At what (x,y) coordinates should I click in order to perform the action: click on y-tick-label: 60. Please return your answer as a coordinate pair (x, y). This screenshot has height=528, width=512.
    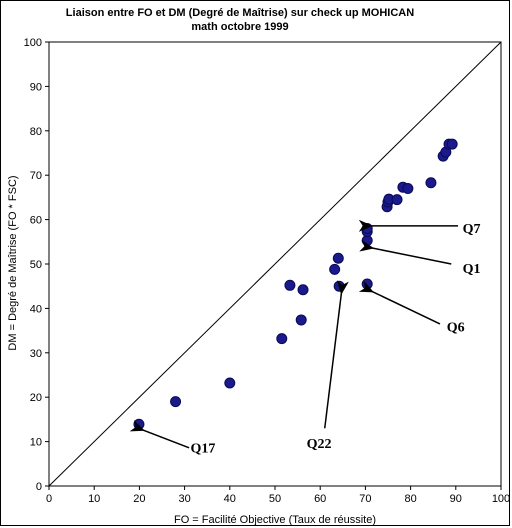
    Looking at the image, I should click on (36, 221).